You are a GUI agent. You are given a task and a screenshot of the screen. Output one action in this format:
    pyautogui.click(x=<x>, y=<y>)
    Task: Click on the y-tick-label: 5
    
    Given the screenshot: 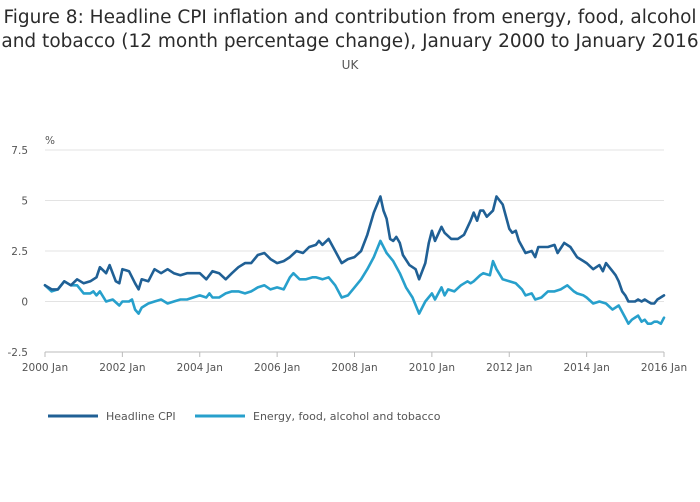 What is the action you would take?
    pyautogui.click(x=24, y=202)
    